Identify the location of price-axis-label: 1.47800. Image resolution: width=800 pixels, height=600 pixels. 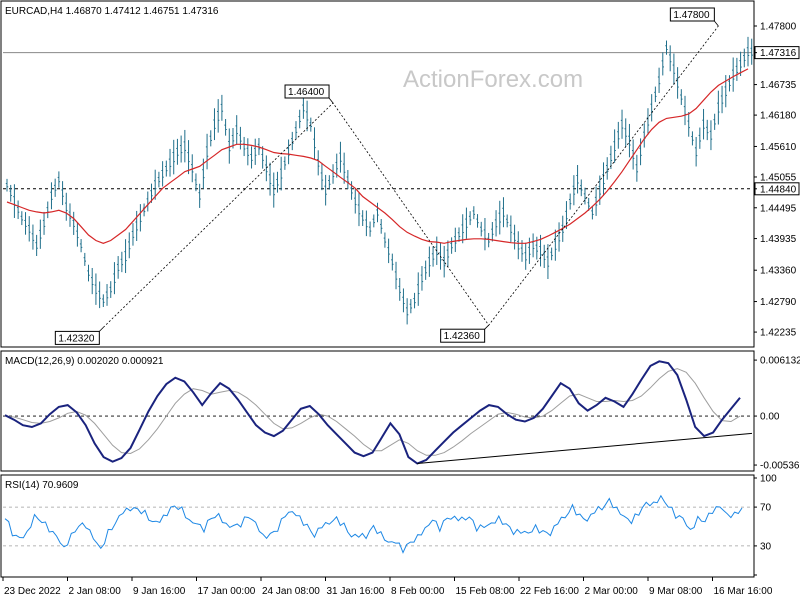
(778, 27).